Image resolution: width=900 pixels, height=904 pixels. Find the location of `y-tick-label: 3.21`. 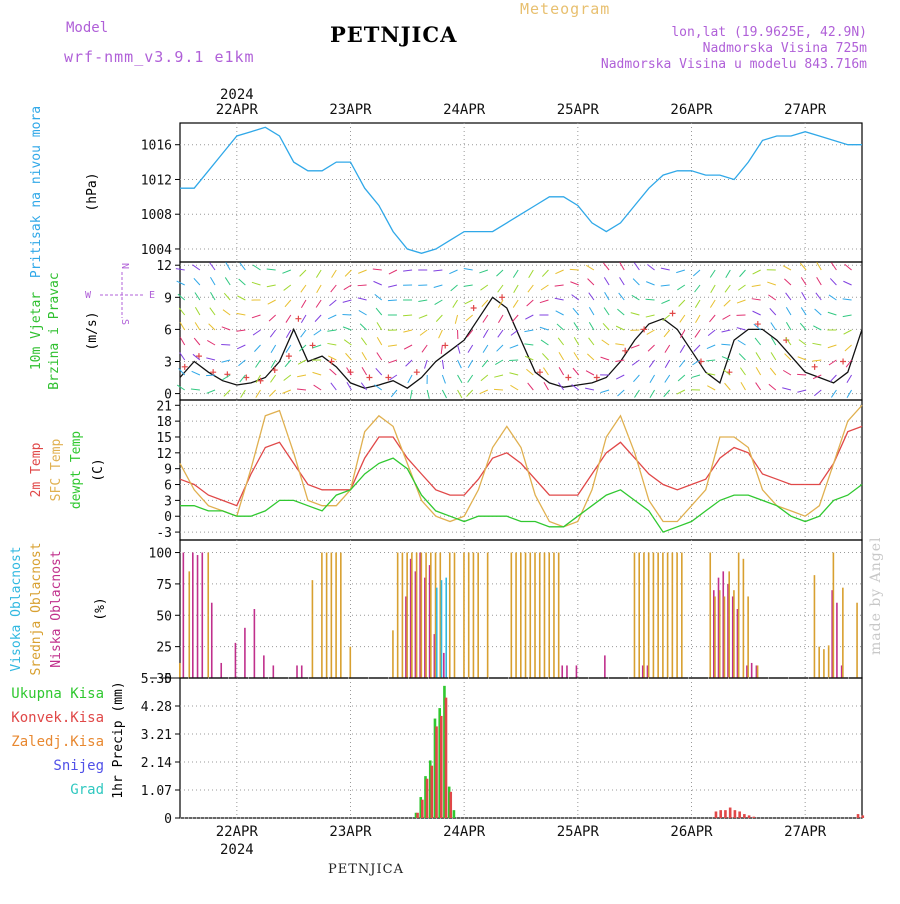

y-tick-label: 3.21 is located at coordinates (156, 735).